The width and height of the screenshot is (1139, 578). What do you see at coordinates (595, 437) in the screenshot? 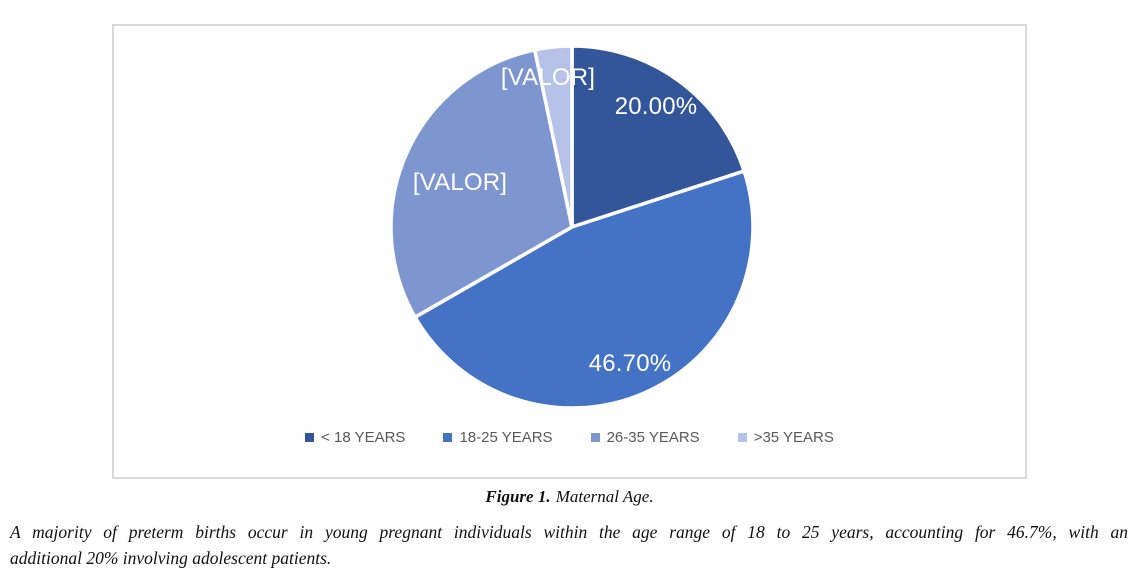
I see `legend-swatch-26-35-icon` at bounding box center [595, 437].